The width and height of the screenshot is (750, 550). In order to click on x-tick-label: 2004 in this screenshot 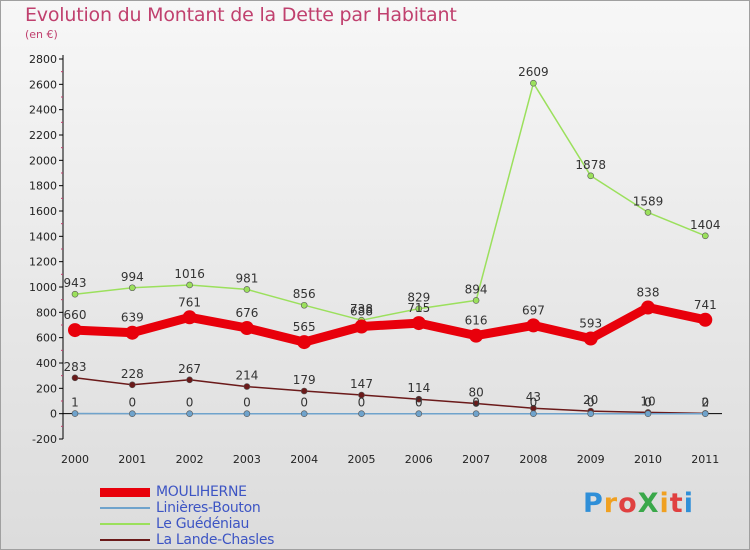, I will do `click(304, 459)`.